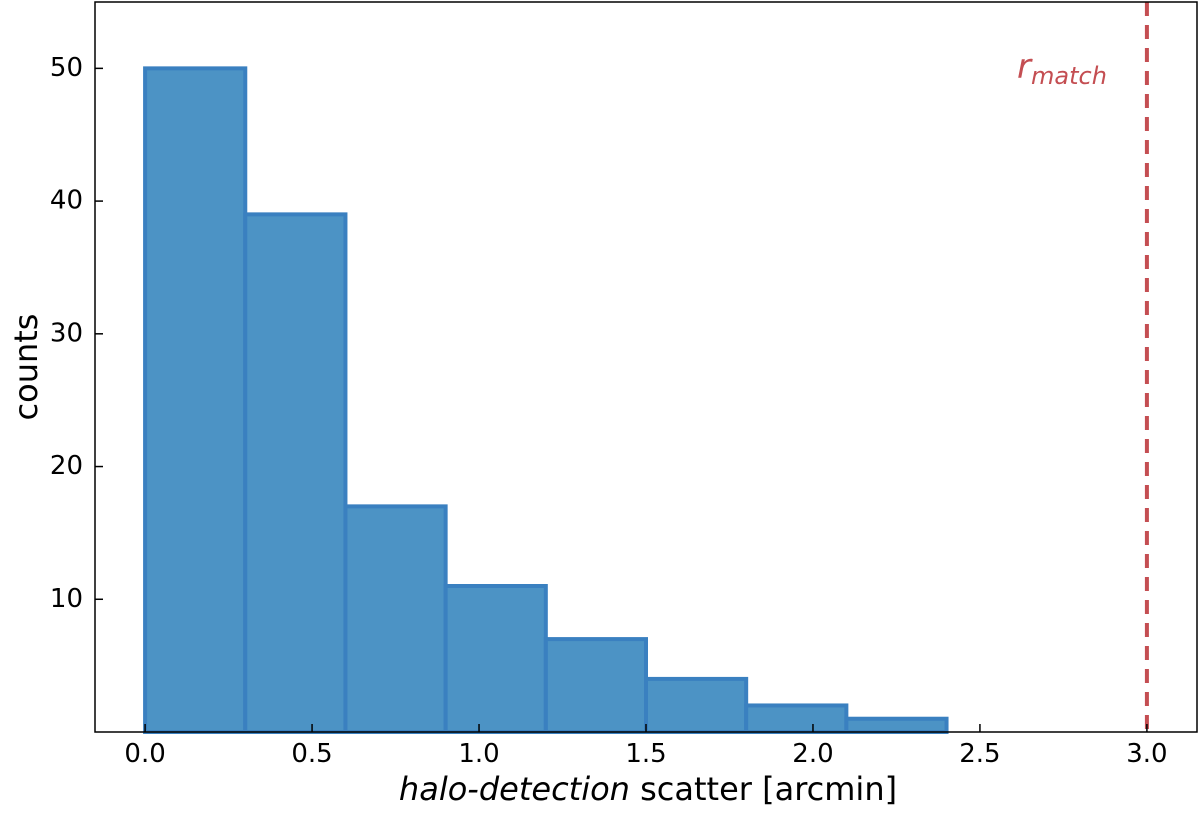  I want to click on y-tick-label: 30, so click(66, 333).